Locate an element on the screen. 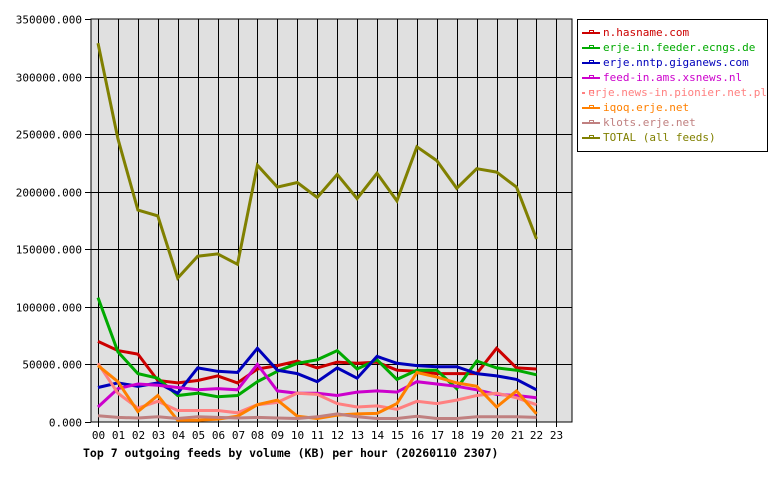 The height and width of the screenshot is (480, 780). legend-label: n.hasname.com is located at coordinates (646, 32).